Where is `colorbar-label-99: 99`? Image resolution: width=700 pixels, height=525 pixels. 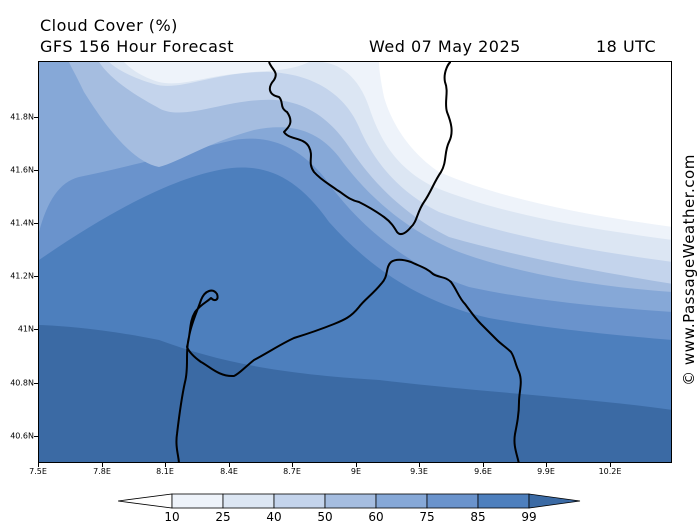 colorbar-label-99: 99 is located at coordinates (529, 517).